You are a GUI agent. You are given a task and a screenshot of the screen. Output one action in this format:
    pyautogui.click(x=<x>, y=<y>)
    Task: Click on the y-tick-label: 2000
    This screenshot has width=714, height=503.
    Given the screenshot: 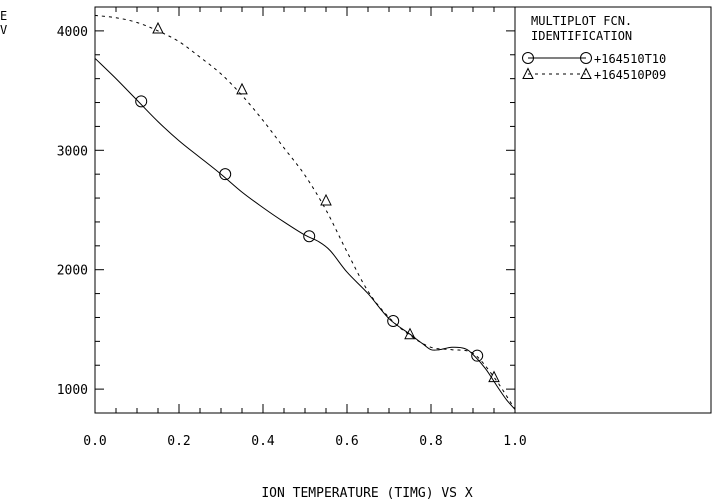 What is the action you would take?
    pyautogui.click(x=72, y=271)
    